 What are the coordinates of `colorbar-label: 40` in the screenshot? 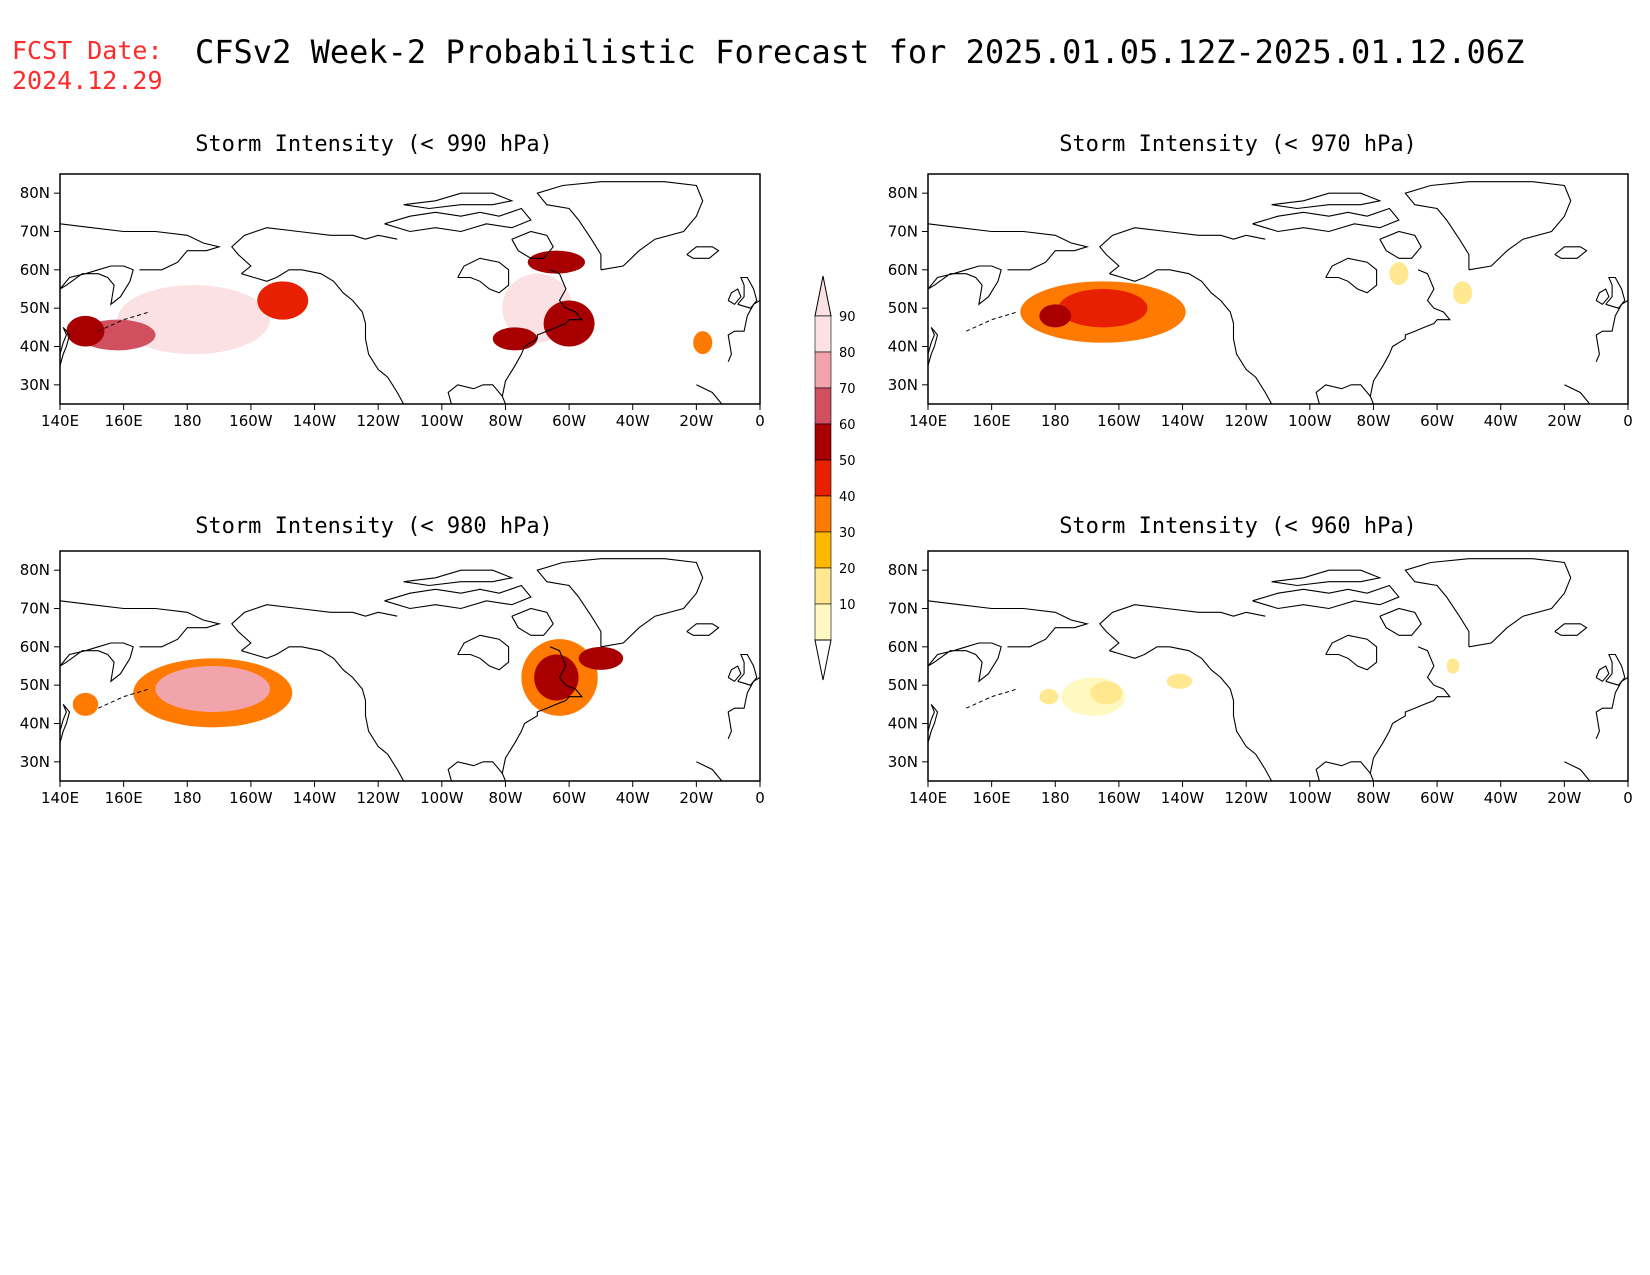 It's located at (847, 497).